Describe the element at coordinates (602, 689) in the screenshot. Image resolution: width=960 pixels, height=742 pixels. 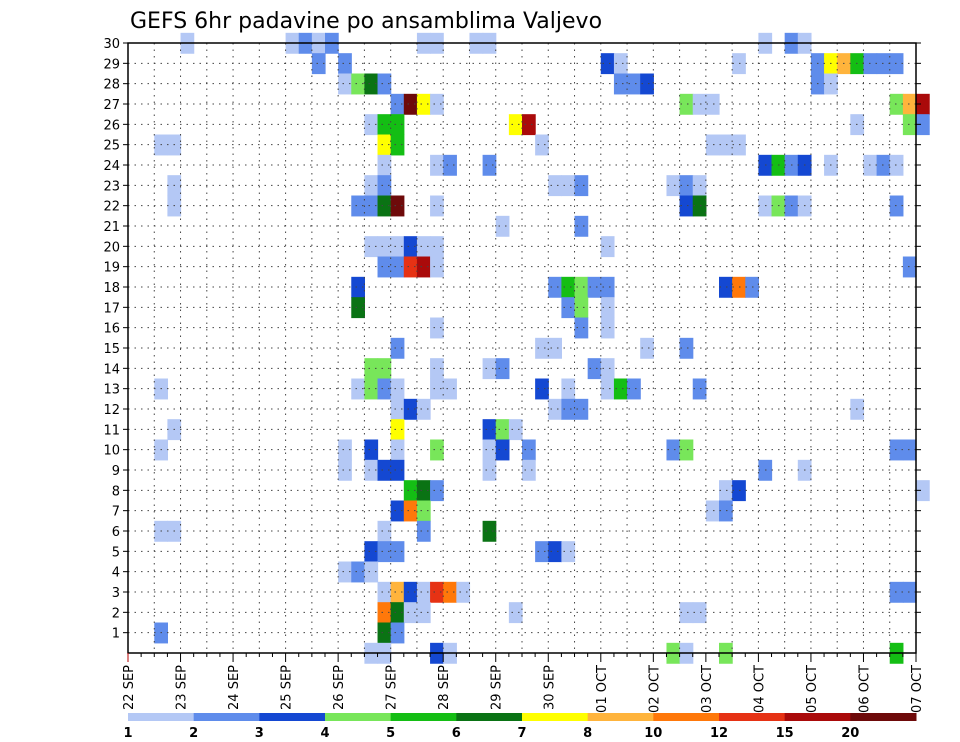
I see `x-tick-label: 01 OCT` at that location.